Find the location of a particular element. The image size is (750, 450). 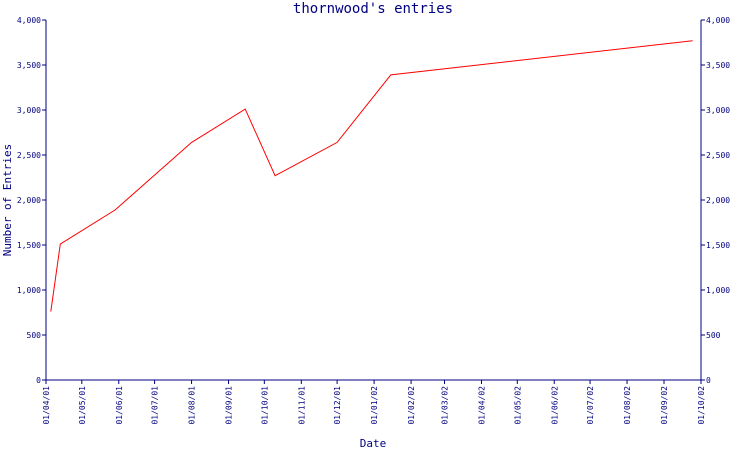

x-tick-label: 01/12/01 is located at coordinates (337, 405).